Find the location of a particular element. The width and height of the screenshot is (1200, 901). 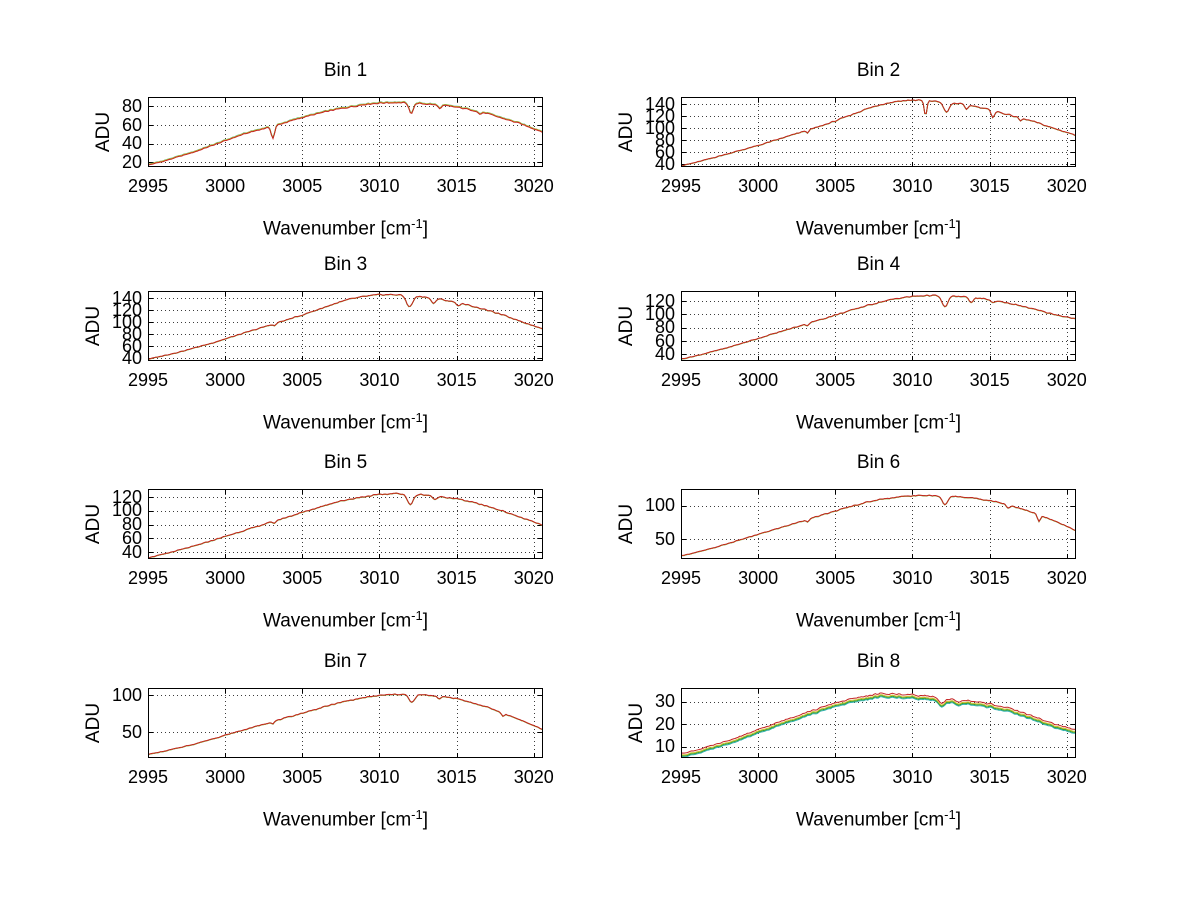

plot-title: Bin 1 is located at coordinates (345, 70).